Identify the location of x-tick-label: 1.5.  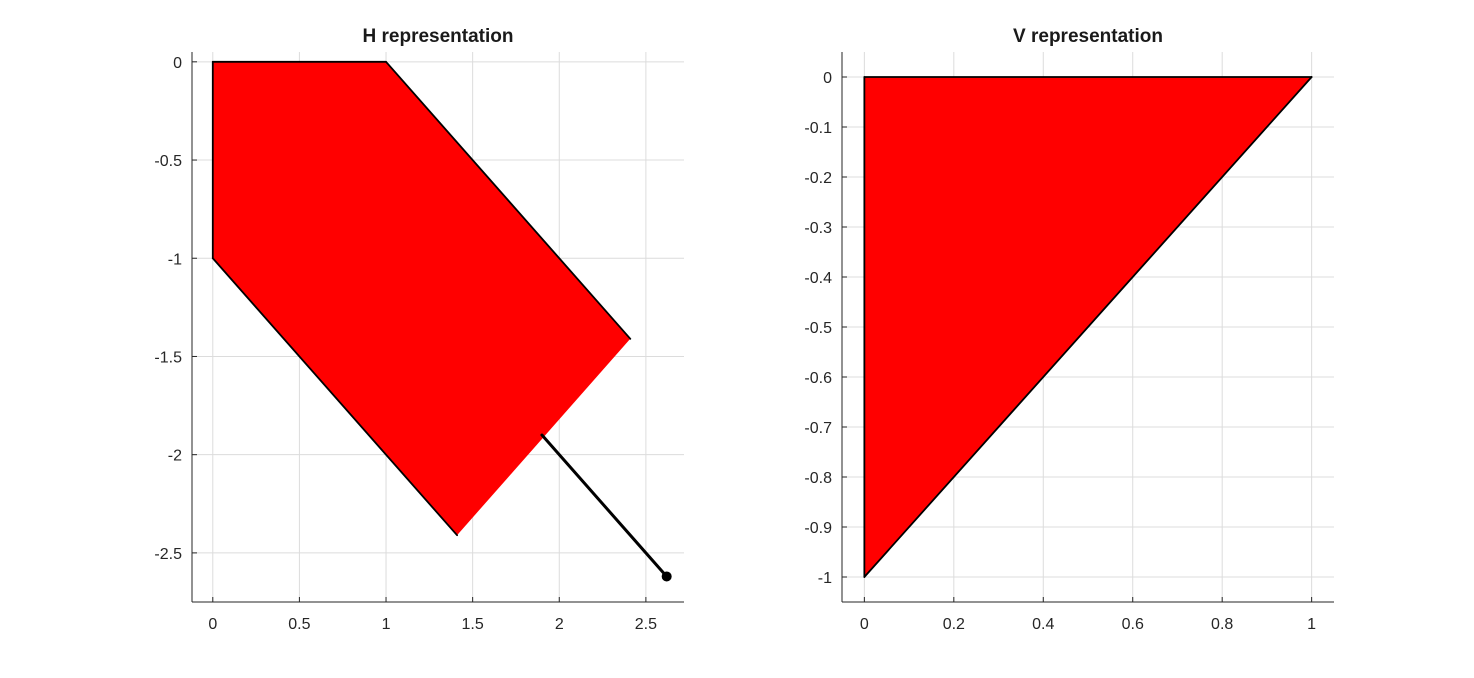
(473, 624).